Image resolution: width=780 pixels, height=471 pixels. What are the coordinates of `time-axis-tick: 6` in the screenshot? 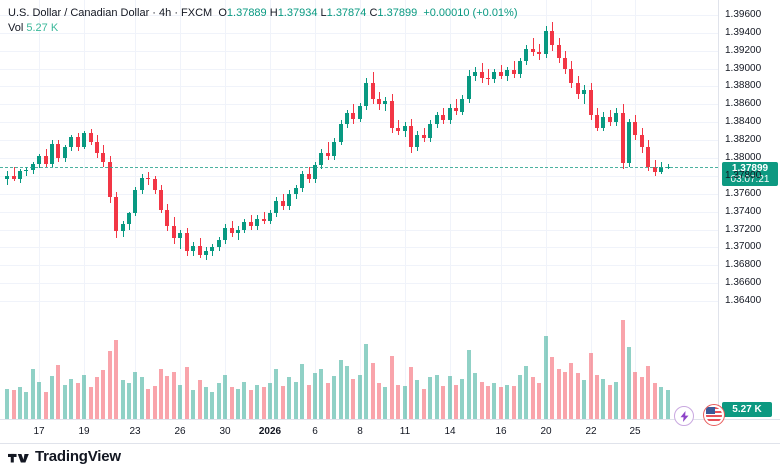 It's located at (315, 431).